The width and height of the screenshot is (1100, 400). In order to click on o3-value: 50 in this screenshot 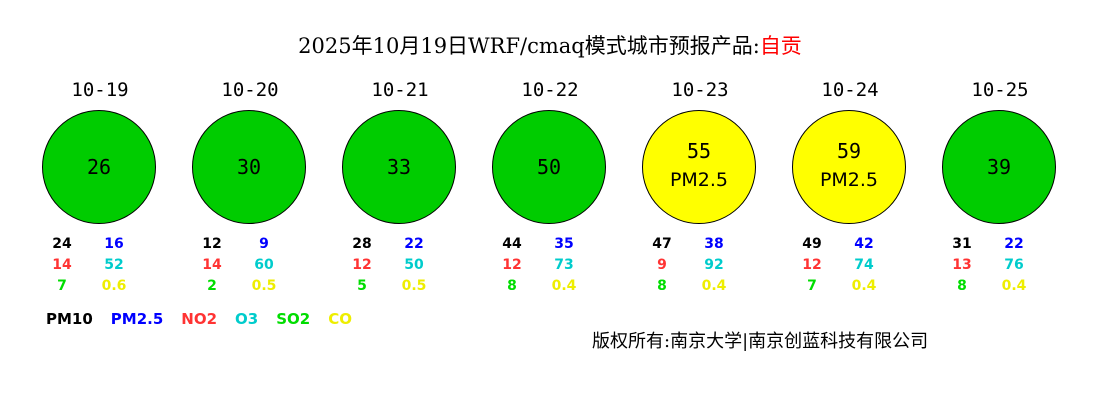, I will do `click(414, 265)`.